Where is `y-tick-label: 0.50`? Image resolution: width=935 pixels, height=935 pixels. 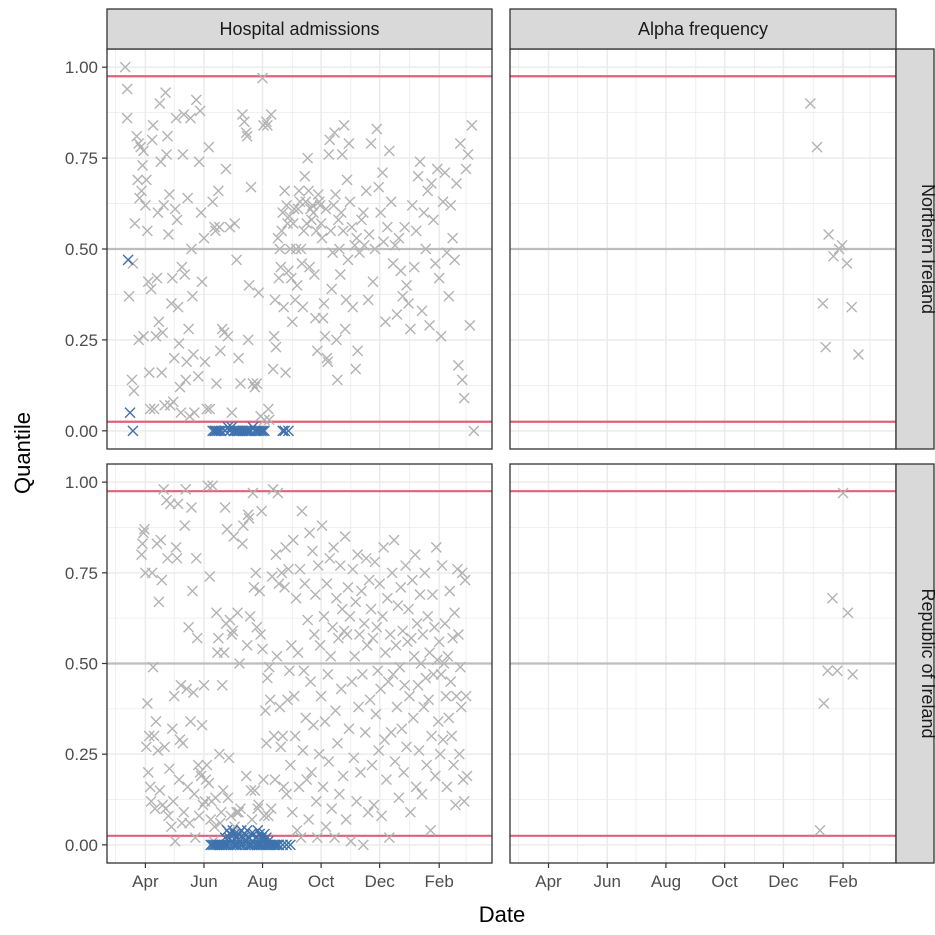
y-tick-label: 0.50 is located at coordinates (81, 664).